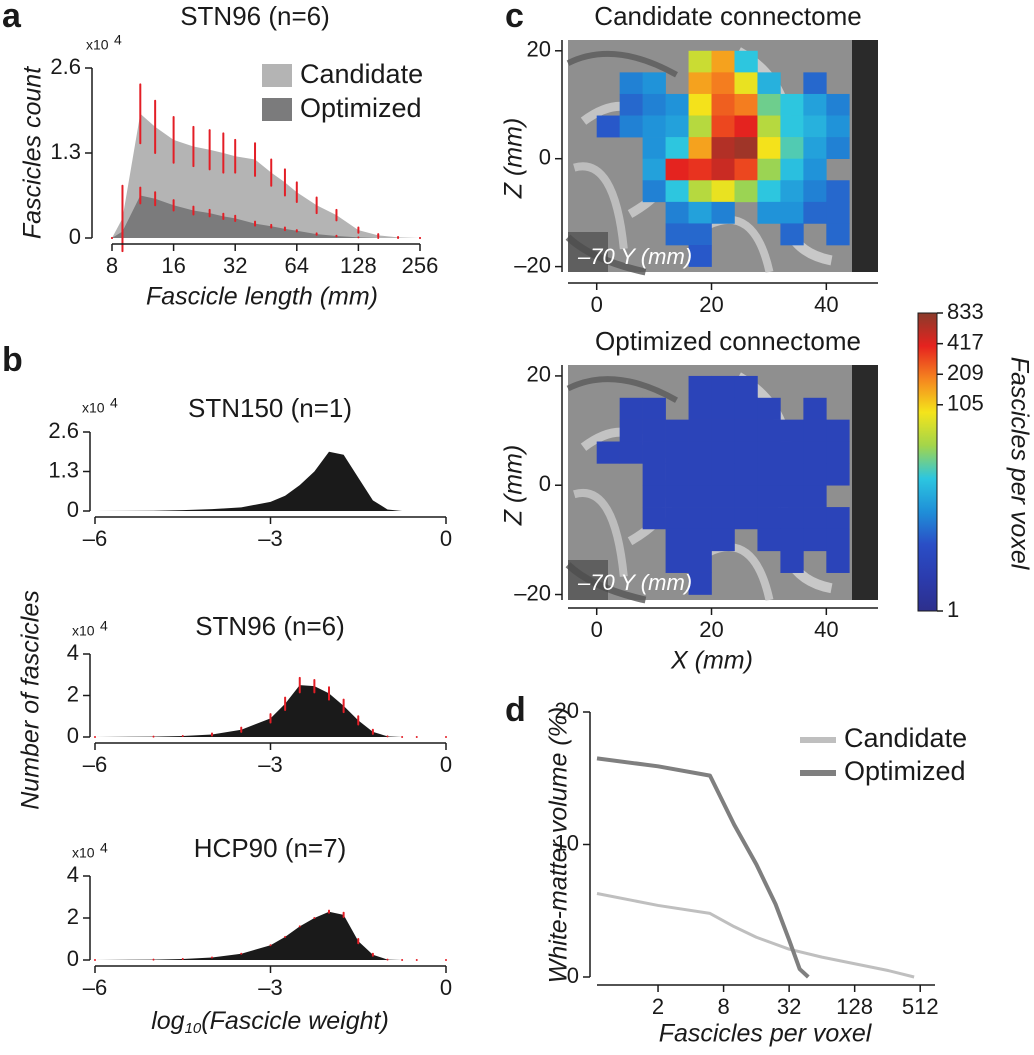 The width and height of the screenshot is (1034, 1055). I want to click on colorbar-tick-label: 105, so click(965, 403).